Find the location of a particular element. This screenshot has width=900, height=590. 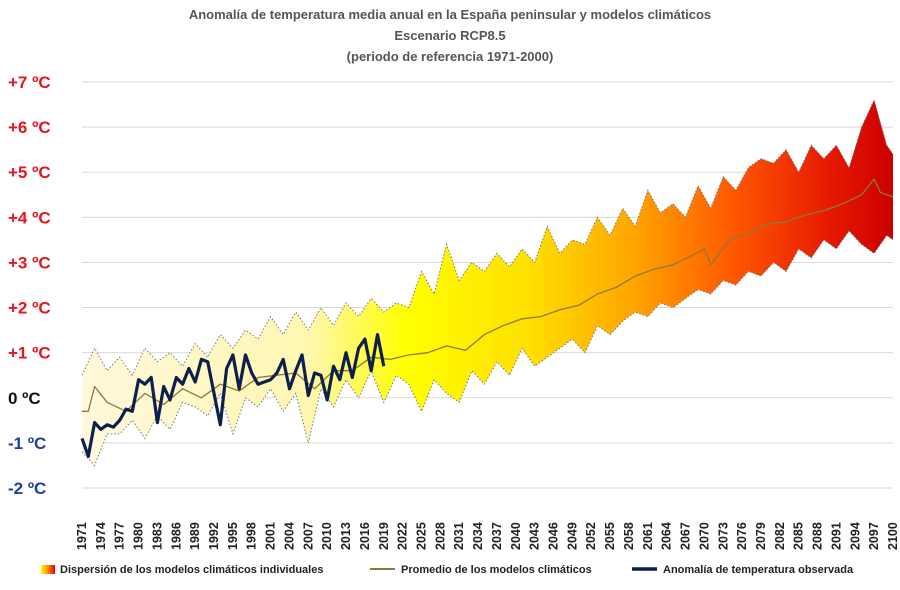

observed-anomaly-line is located at coordinates (233, 395).